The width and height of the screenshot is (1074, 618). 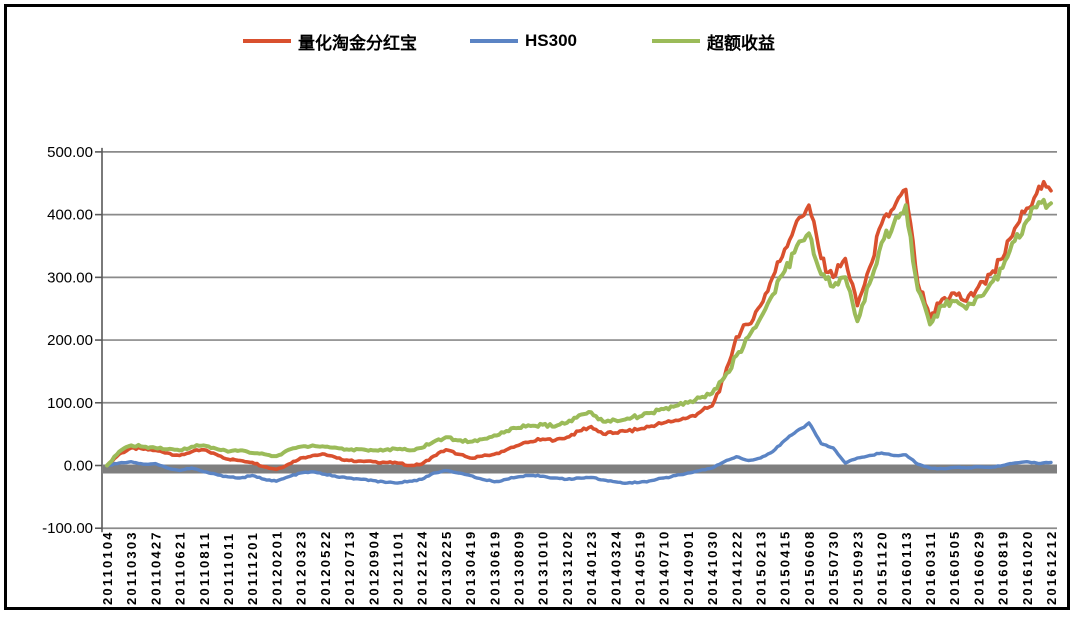 I want to click on x-axis-label: 20110621, so click(x=180, y=567).